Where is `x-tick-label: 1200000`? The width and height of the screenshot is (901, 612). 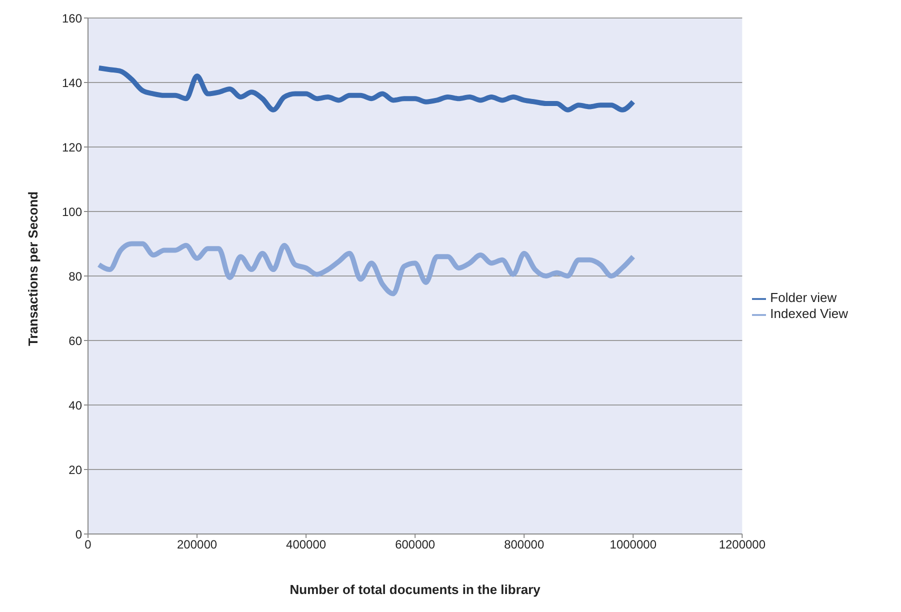
x-tick-label: 1200000 is located at coordinates (742, 545).